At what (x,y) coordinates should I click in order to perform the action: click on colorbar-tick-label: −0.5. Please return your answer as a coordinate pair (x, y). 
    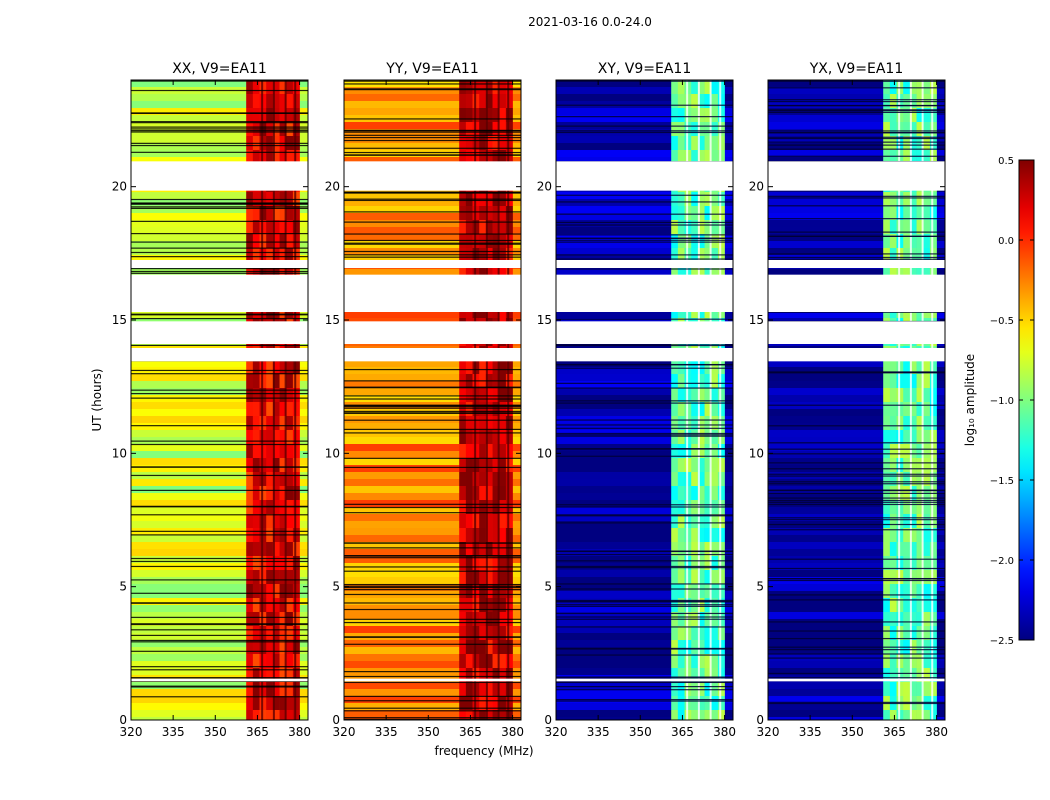
    Looking at the image, I should click on (1002, 321).